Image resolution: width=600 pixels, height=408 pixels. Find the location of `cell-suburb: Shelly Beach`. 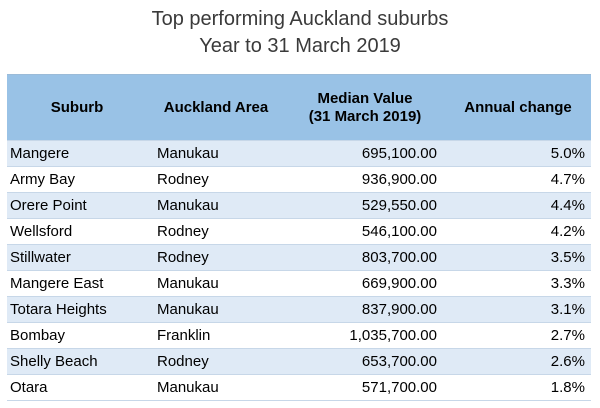

cell-suburb: Shelly Beach is located at coordinates (77, 361).